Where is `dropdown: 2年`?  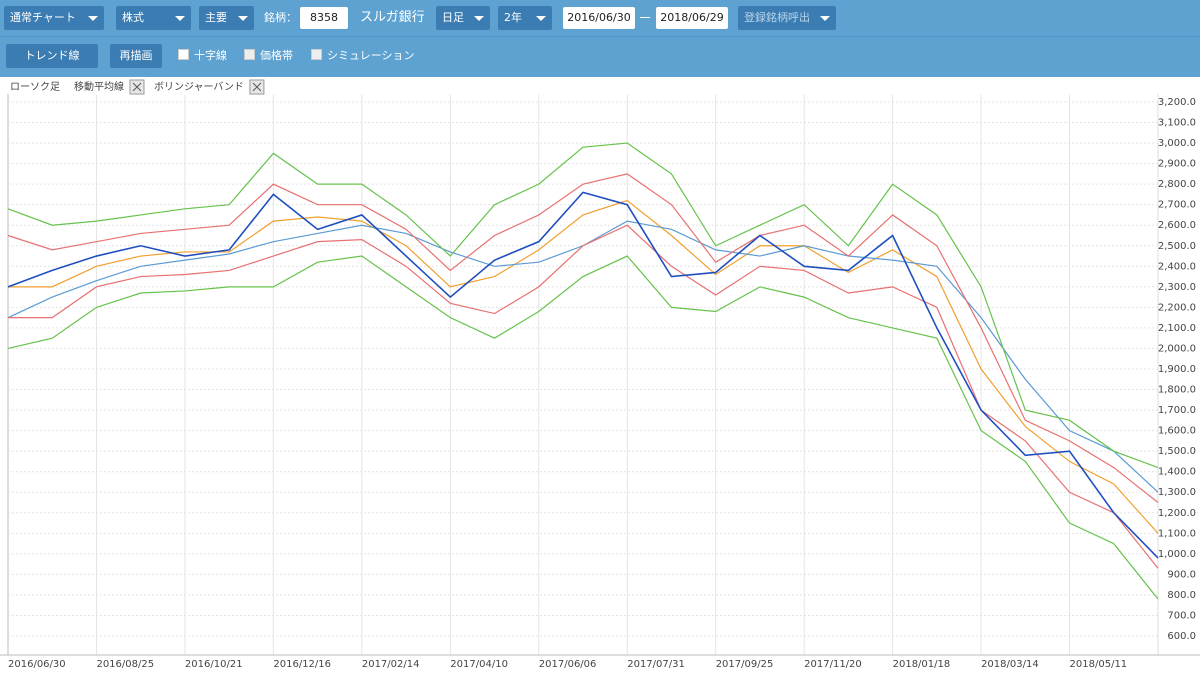
dropdown: 2年 is located at coordinates (525, 18).